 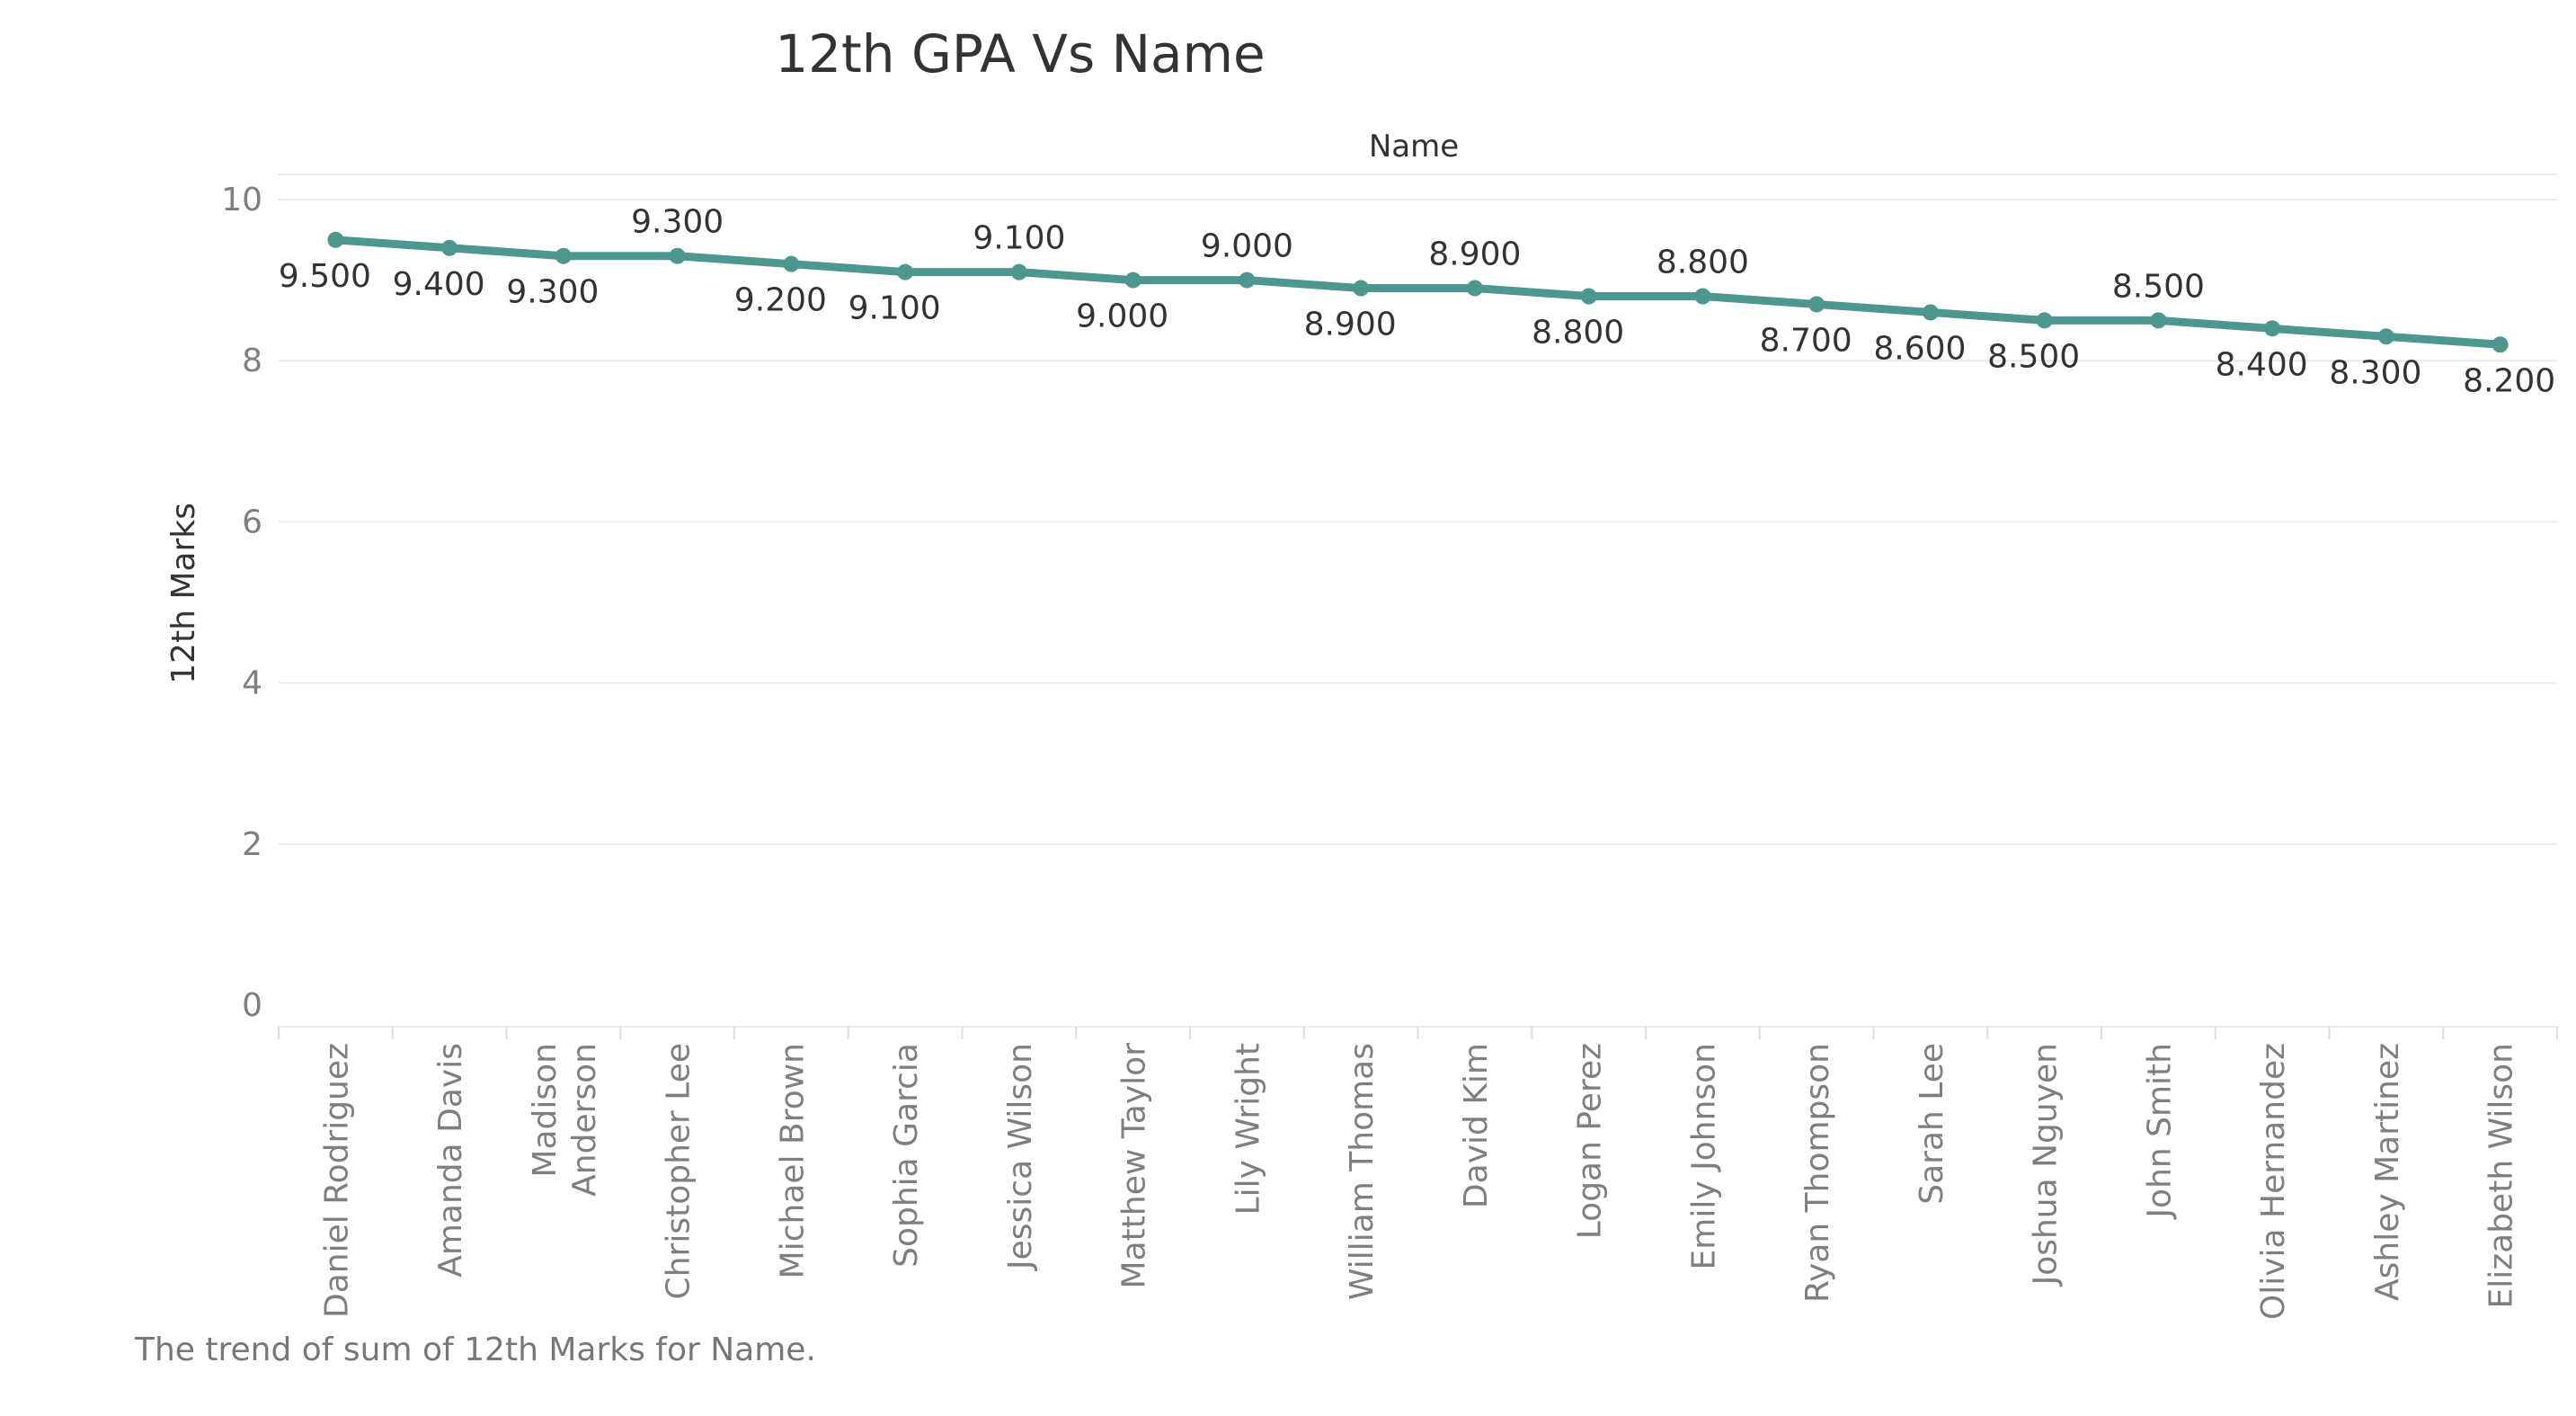 I want to click on series-line-path, so click(x=1418, y=293).